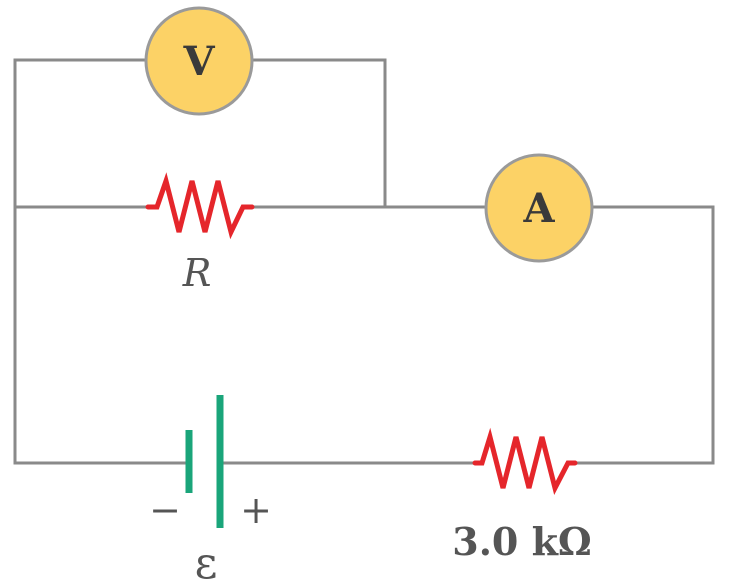 The height and width of the screenshot is (588, 729). I want to click on resistor-r-zigzag, so click(200, 206).